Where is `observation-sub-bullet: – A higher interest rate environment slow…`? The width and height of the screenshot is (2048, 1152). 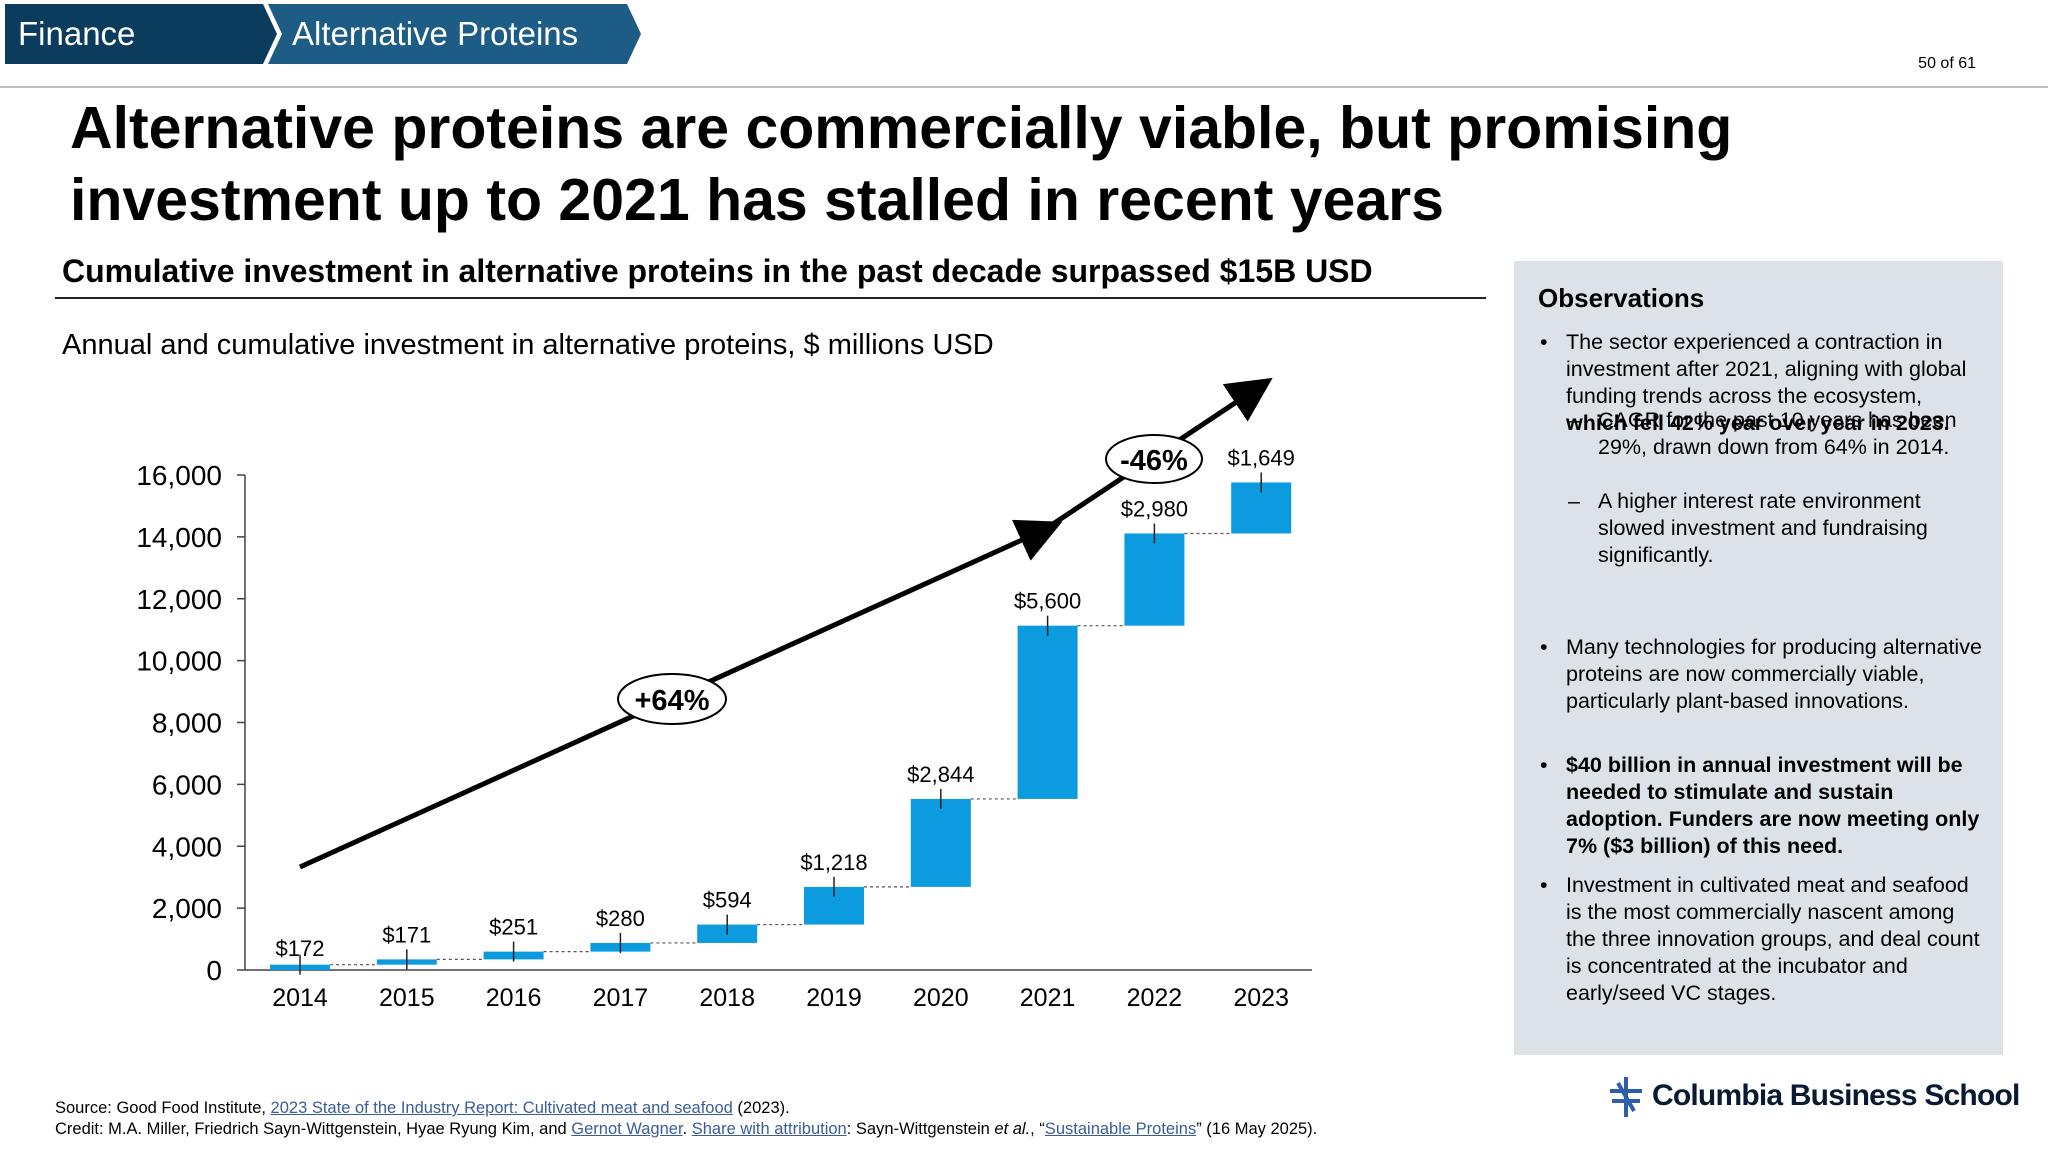
observation-sub-bullet: – A higher interest rate environment slow… is located at coordinates (1760, 528).